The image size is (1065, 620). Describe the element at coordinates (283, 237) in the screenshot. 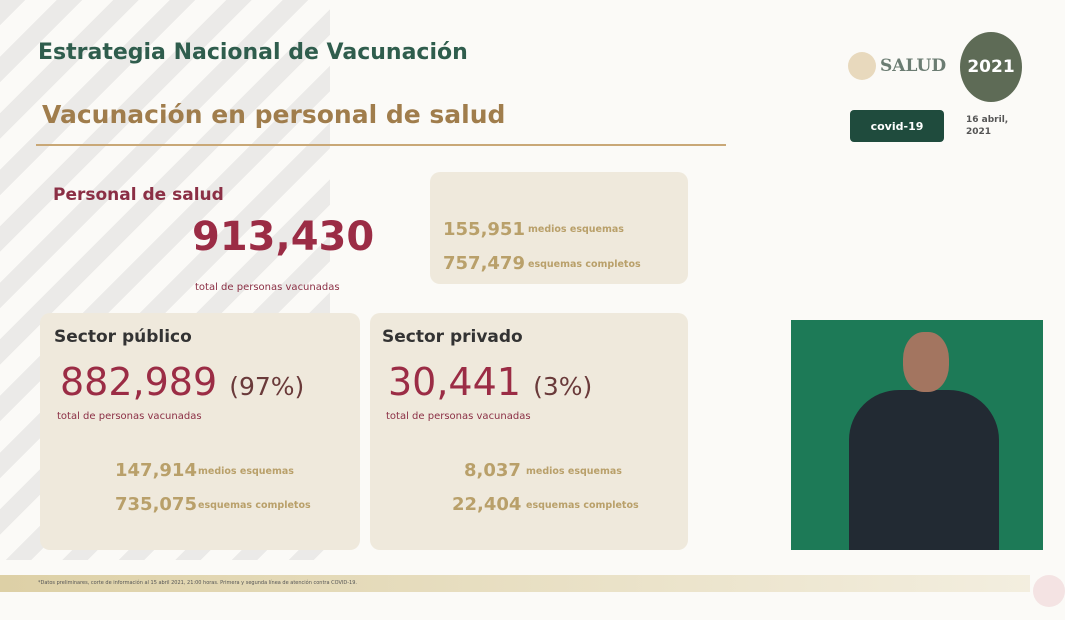

I see `personal-total: 913,430` at that location.